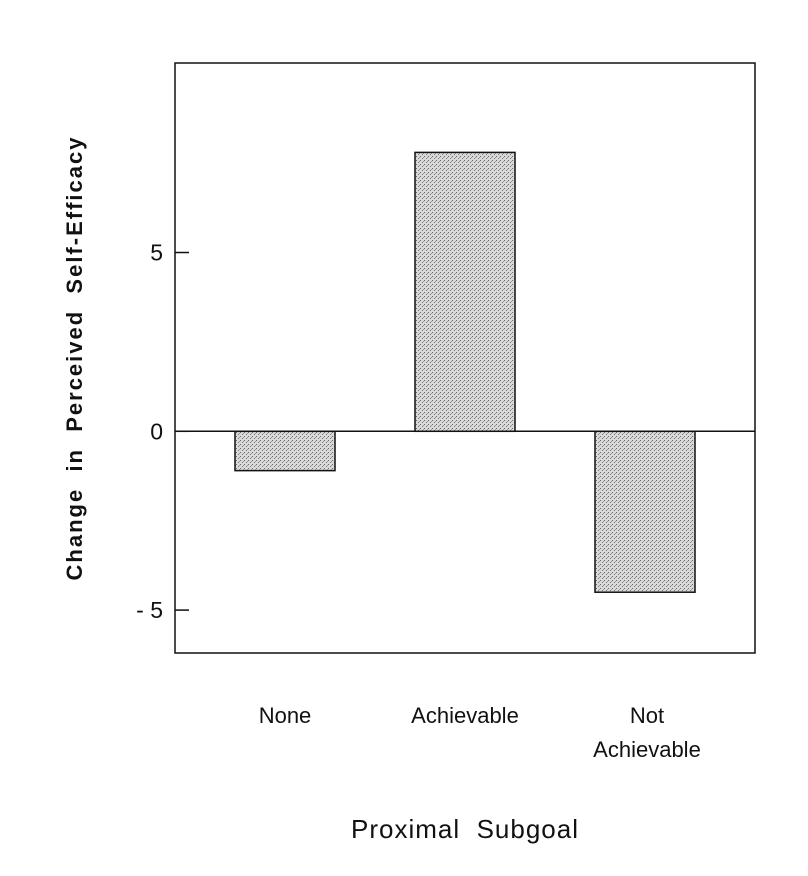 The height and width of the screenshot is (876, 808). What do you see at coordinates (465, 292) in the screenshot?
I see `bar-achievable` at bounding box center [465, 292].